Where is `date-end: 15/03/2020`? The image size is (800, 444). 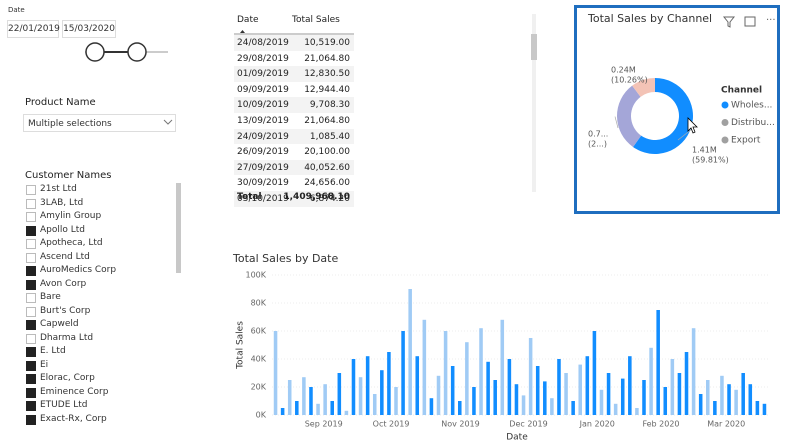 date-end: 15/03/2020 is located at coordinates (89, 29).